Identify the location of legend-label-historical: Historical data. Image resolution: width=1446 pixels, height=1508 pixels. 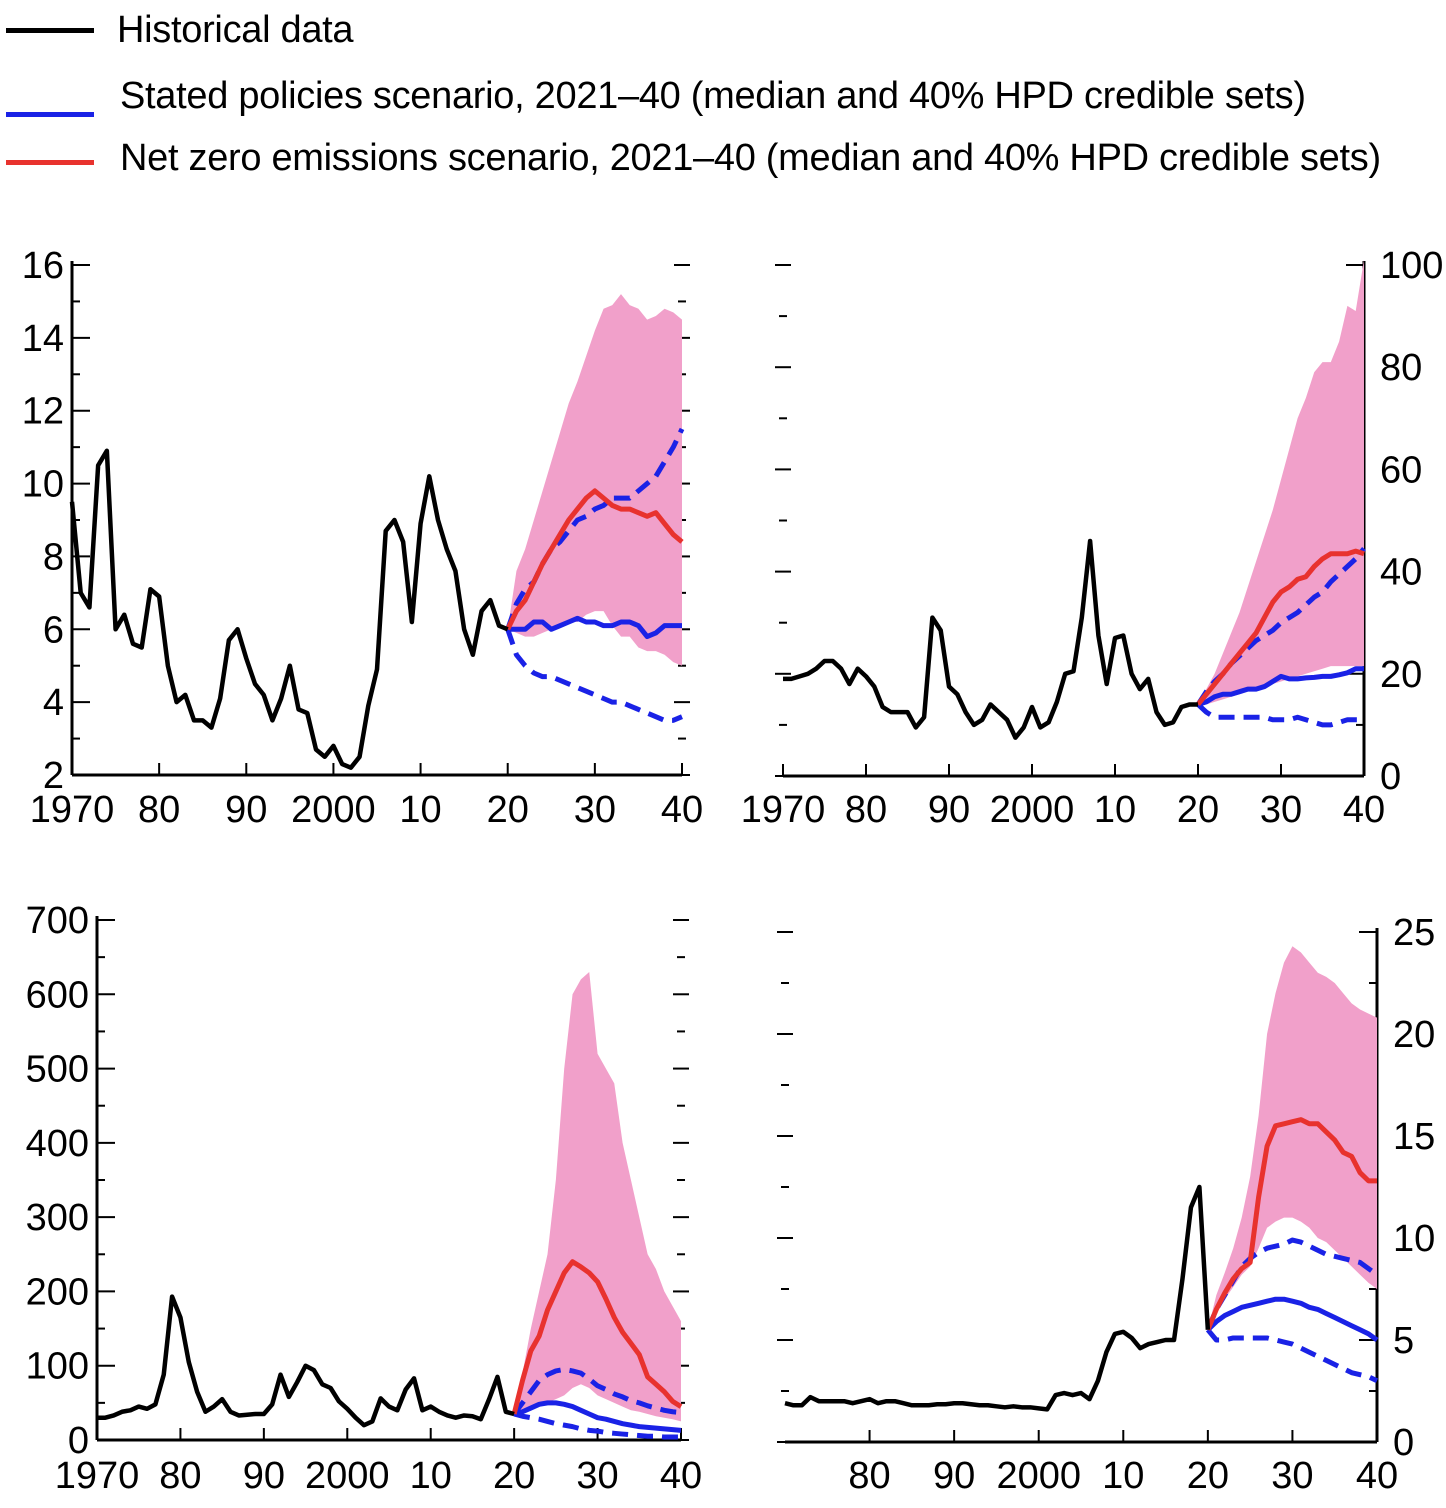
(235, 30).